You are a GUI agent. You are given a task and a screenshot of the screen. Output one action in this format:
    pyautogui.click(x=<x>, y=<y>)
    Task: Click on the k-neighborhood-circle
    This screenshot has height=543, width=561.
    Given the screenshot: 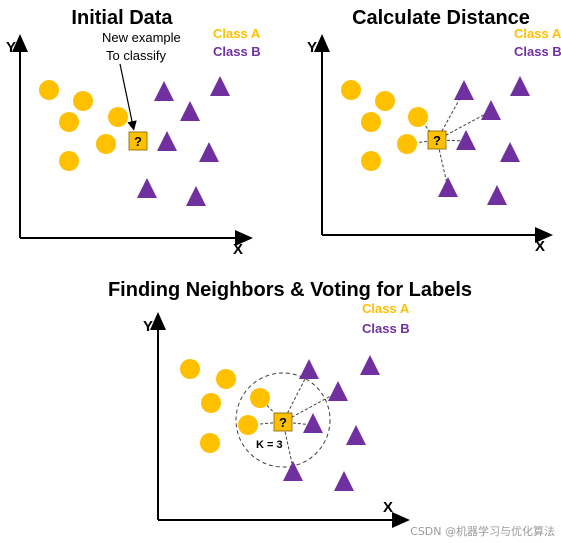 What is the action you would take?
    pyautogui.click(x=283, y=420)
    